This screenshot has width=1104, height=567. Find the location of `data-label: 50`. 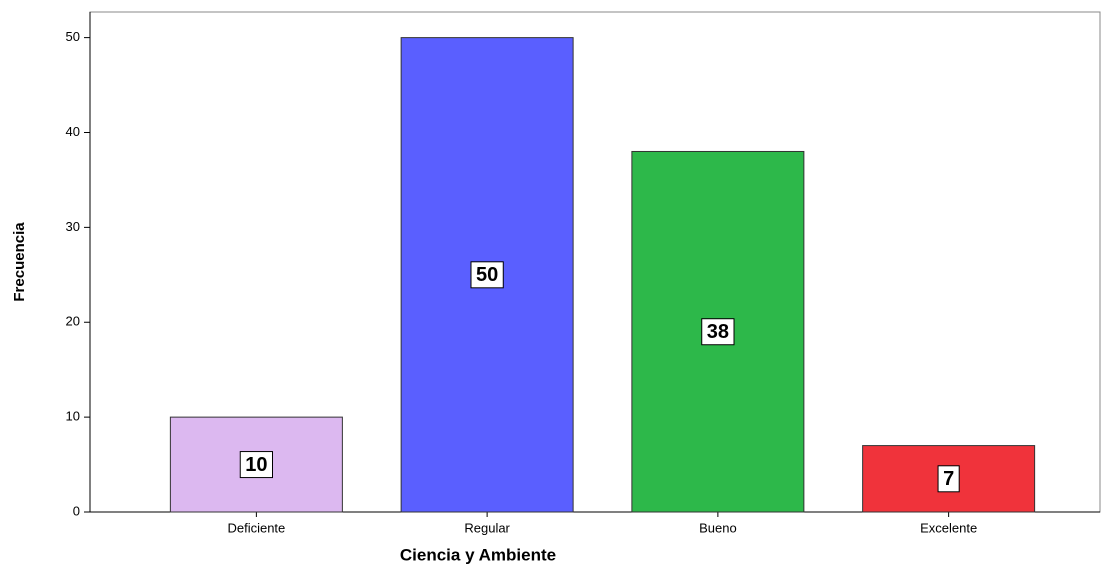

data-label: 50 is located at coordinates (487, 275).